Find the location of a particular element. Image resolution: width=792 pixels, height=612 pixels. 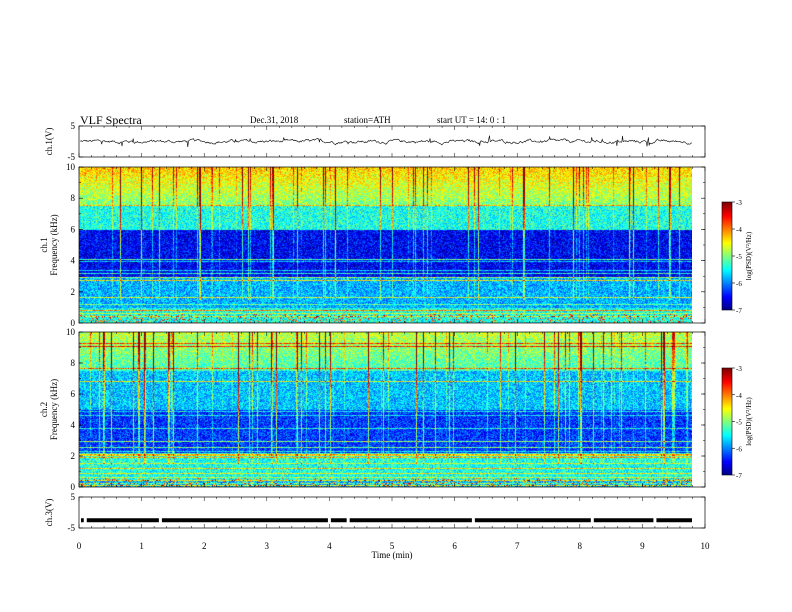

x-tick-label: 2 is located at coordinates (204, 546).